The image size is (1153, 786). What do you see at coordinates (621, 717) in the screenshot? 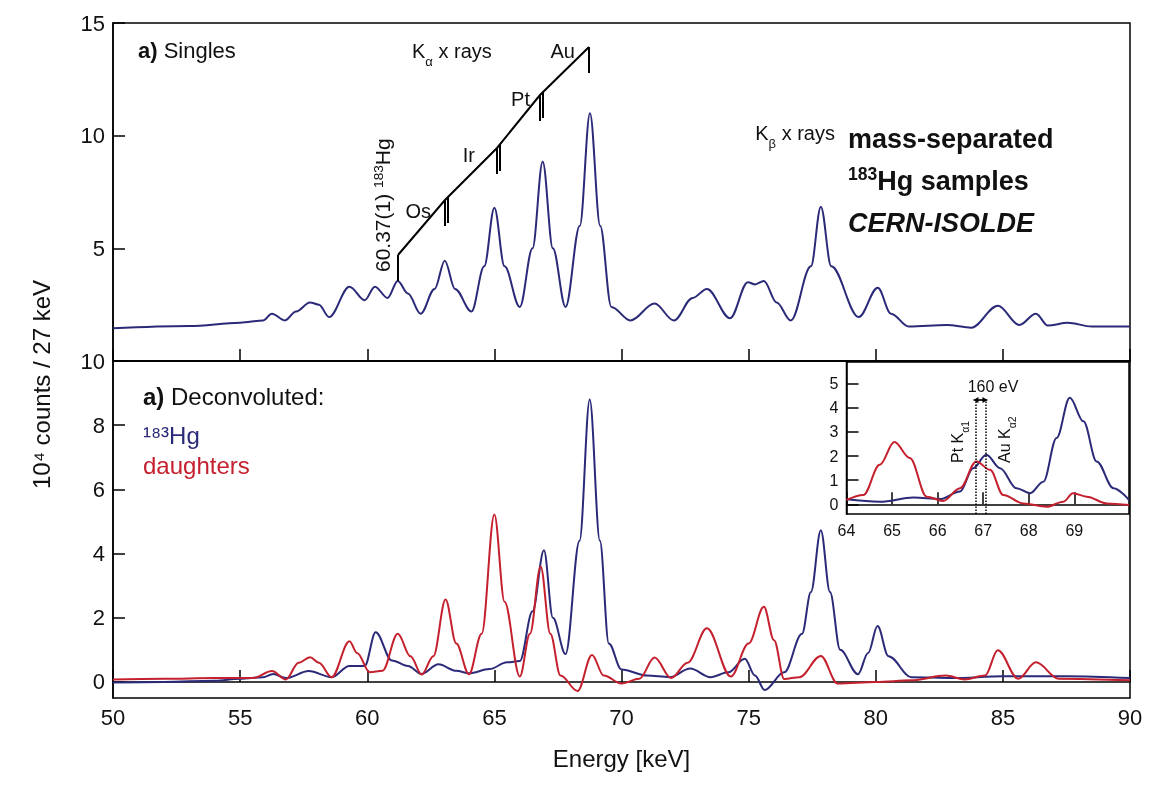
I see `x-tick-label: 70` at bounding box center [621, 717].